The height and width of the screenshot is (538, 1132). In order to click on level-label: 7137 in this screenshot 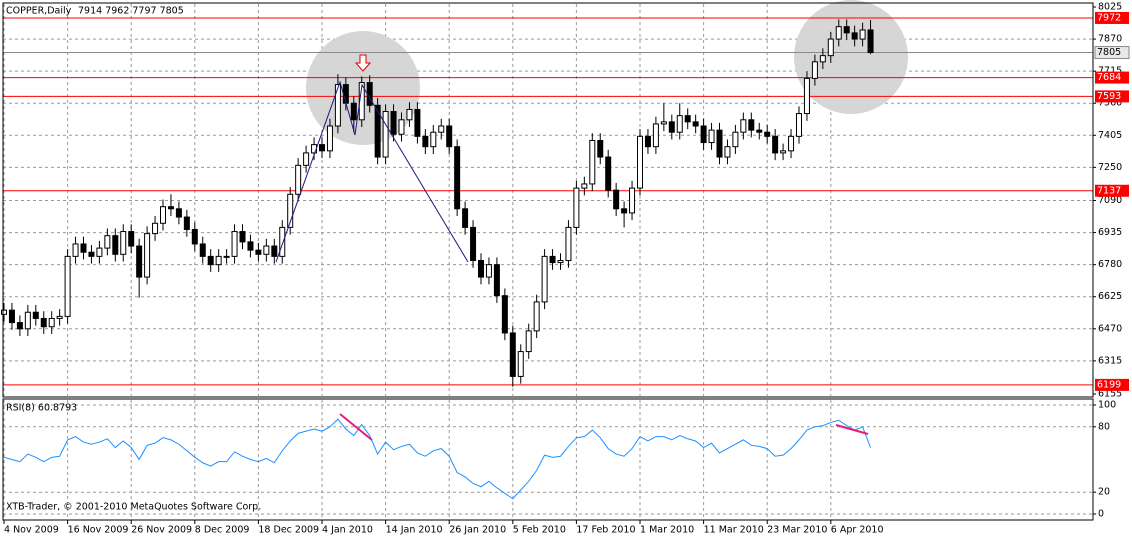, I will do `click(1109, 190)`.